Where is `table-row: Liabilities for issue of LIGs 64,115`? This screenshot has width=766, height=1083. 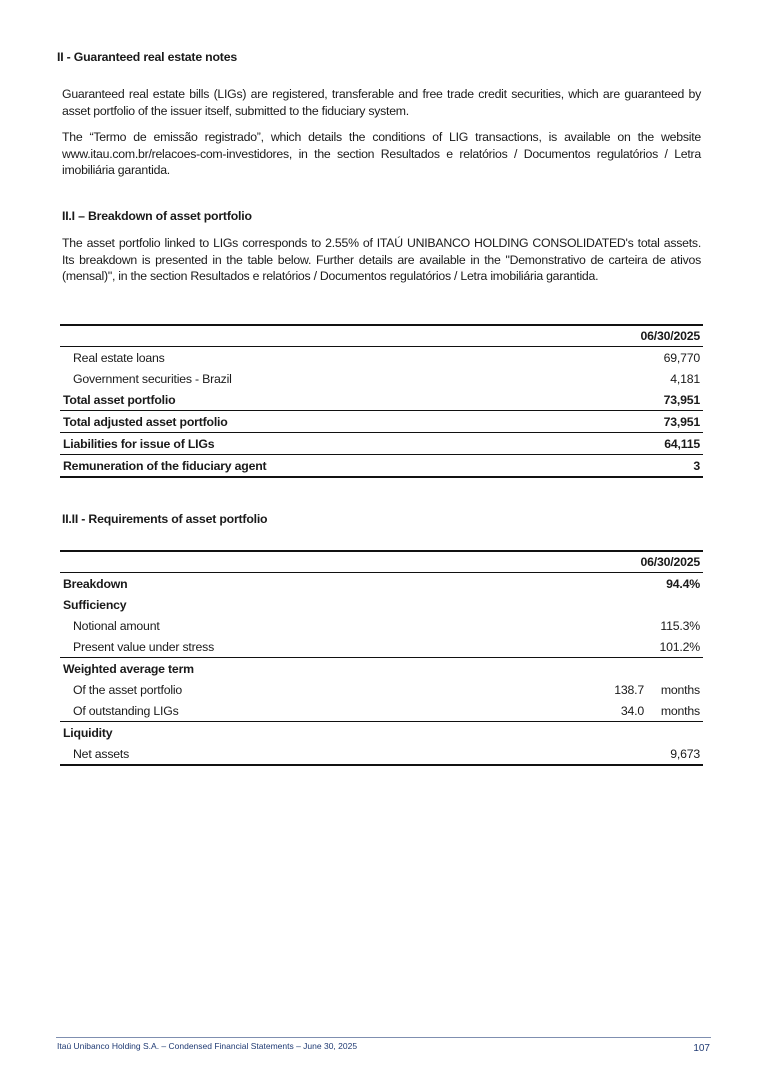
table-row: Liabilities for issue of LIGs 64,115 is located at coordinates (381, 443).